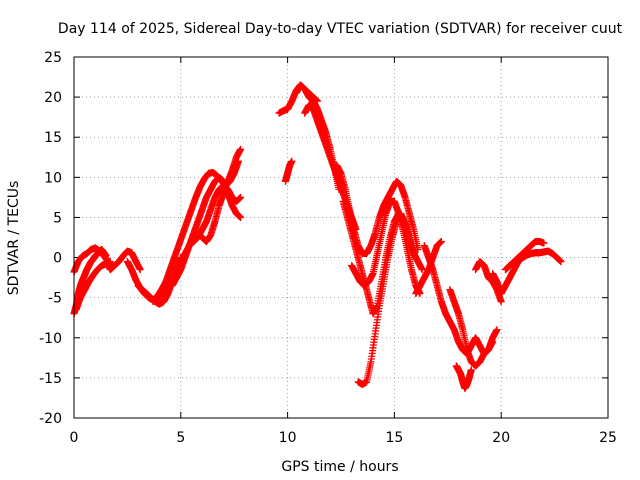  Describe the element at coordinates (53, 138) in the screenshot. I see `y-tick-label: 15` at that location.